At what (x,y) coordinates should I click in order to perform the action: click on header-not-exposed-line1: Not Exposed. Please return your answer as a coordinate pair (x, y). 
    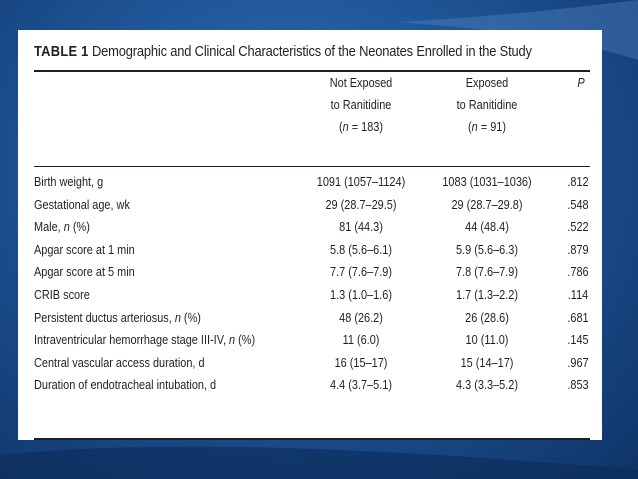
    Looking at the image, I should click on (361, 82).